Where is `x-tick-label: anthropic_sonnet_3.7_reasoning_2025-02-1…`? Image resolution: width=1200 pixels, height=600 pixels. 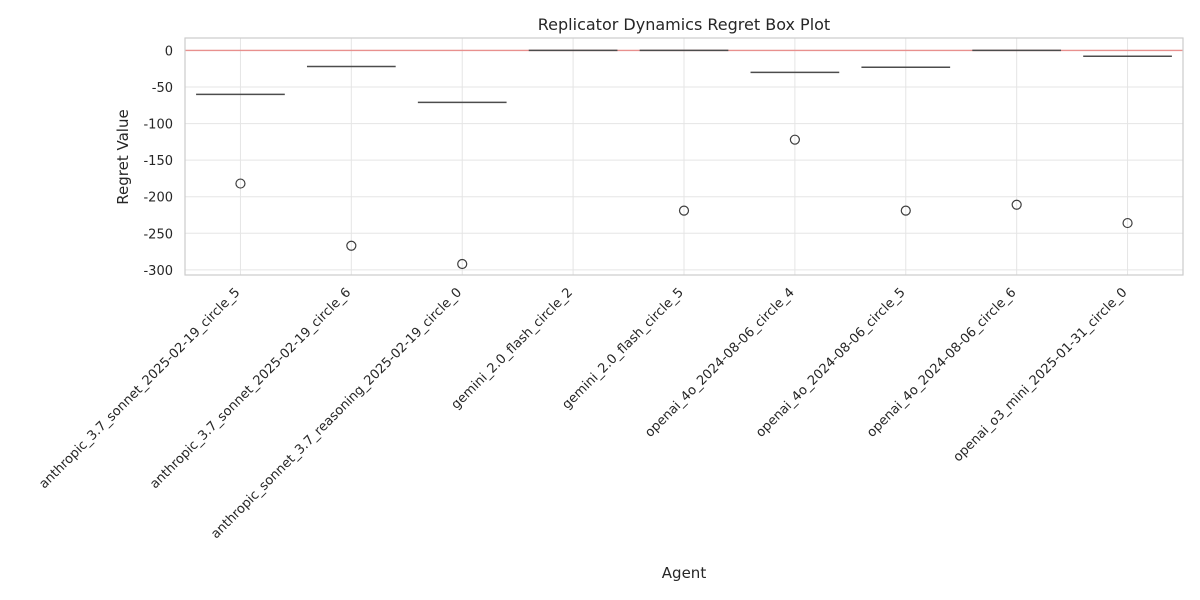
x-tick-label: anthropic_sonnet_3.7_reasoning_2025-02-1… is located at coordinates (336, 413).